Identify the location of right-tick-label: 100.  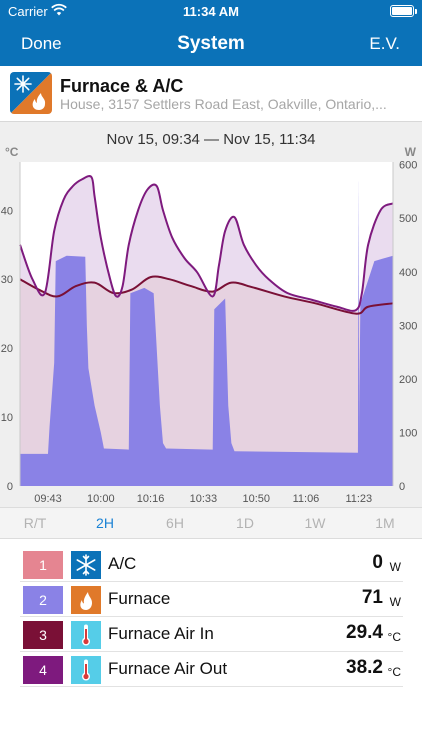
(408, 433).